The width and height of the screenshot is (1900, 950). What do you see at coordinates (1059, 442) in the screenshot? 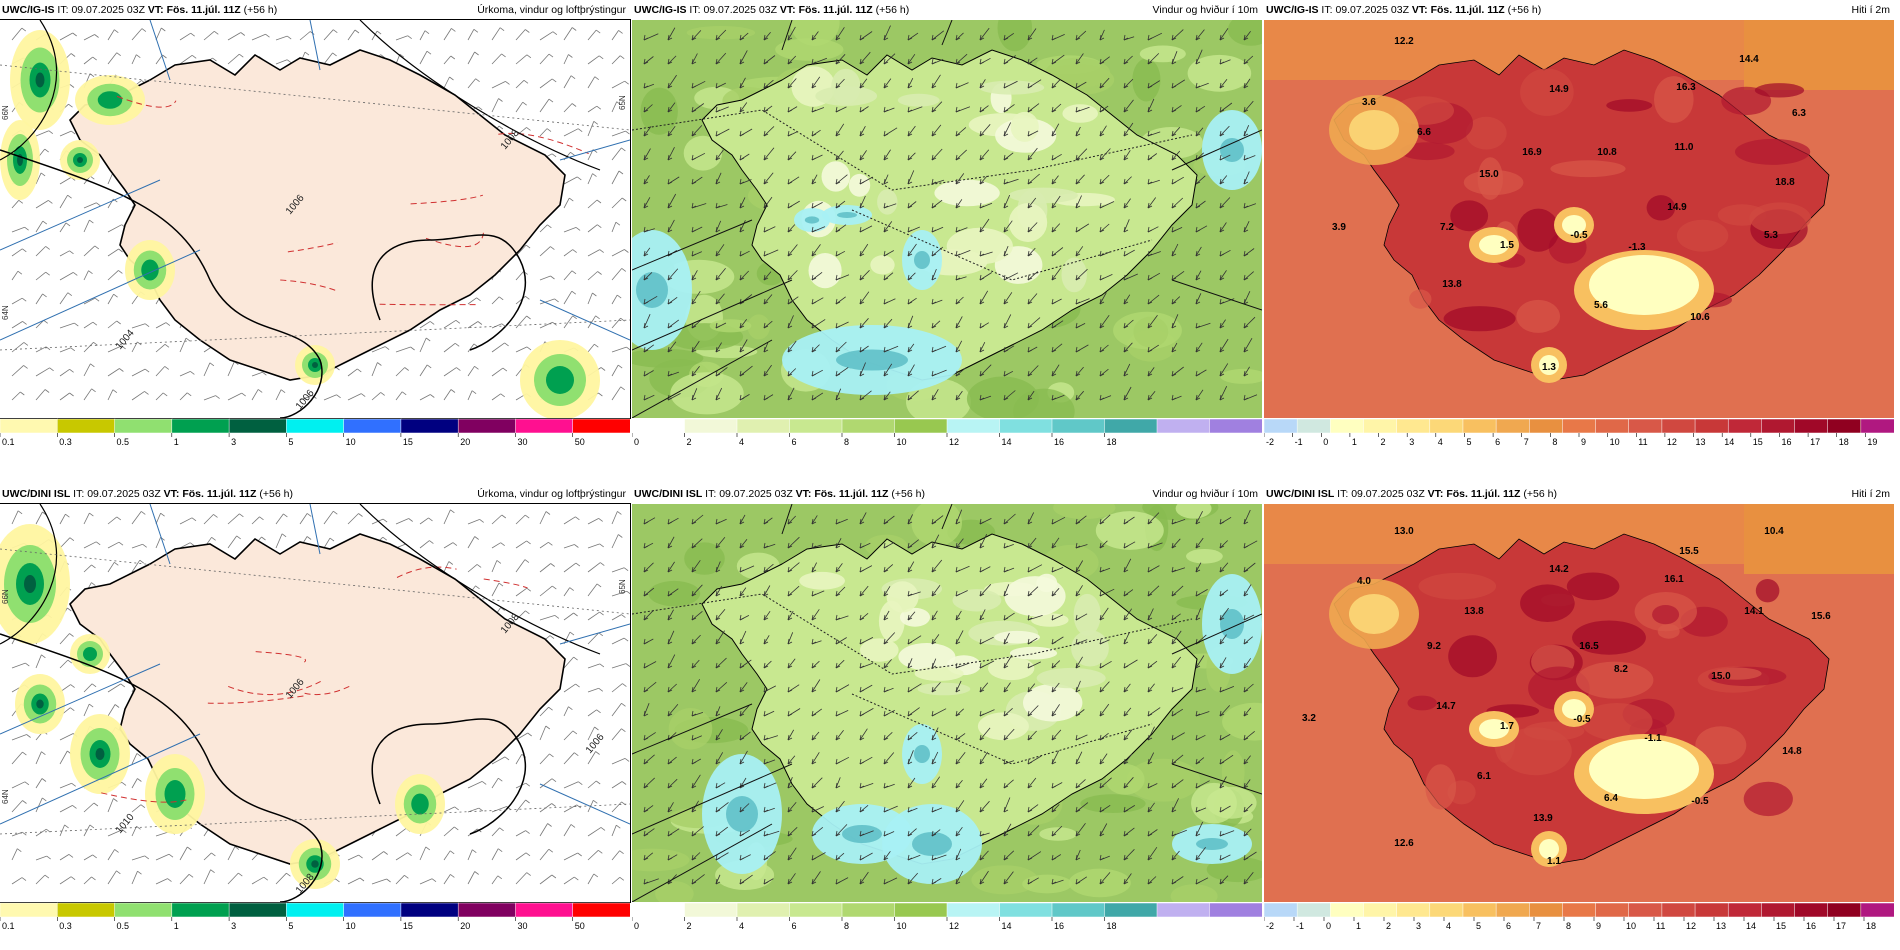
I see `colorbar-tick-label: 16` at bounding box center [1059, 442].